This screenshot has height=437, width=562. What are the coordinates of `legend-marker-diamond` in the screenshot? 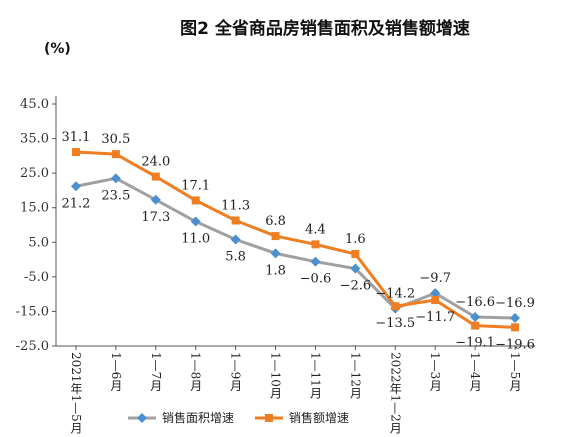 It's located at (142, 418).